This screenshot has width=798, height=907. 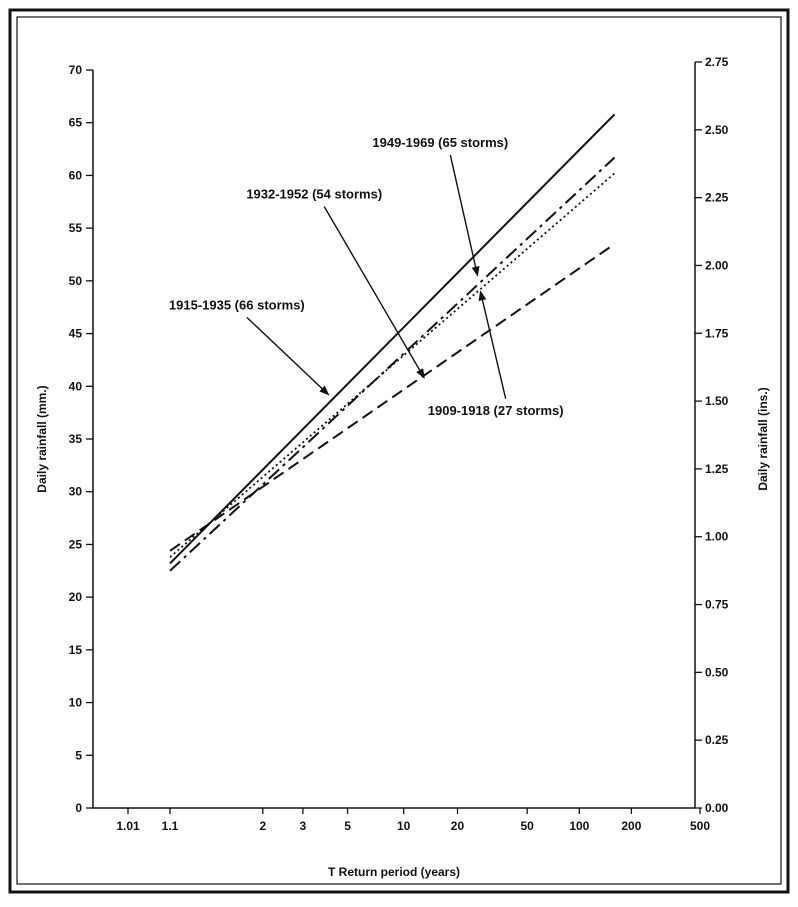 What do you see at coordinates (76, 703) in the screenshot?
I see `left-y-tick-label: 10` at bounding box center [76, 703].